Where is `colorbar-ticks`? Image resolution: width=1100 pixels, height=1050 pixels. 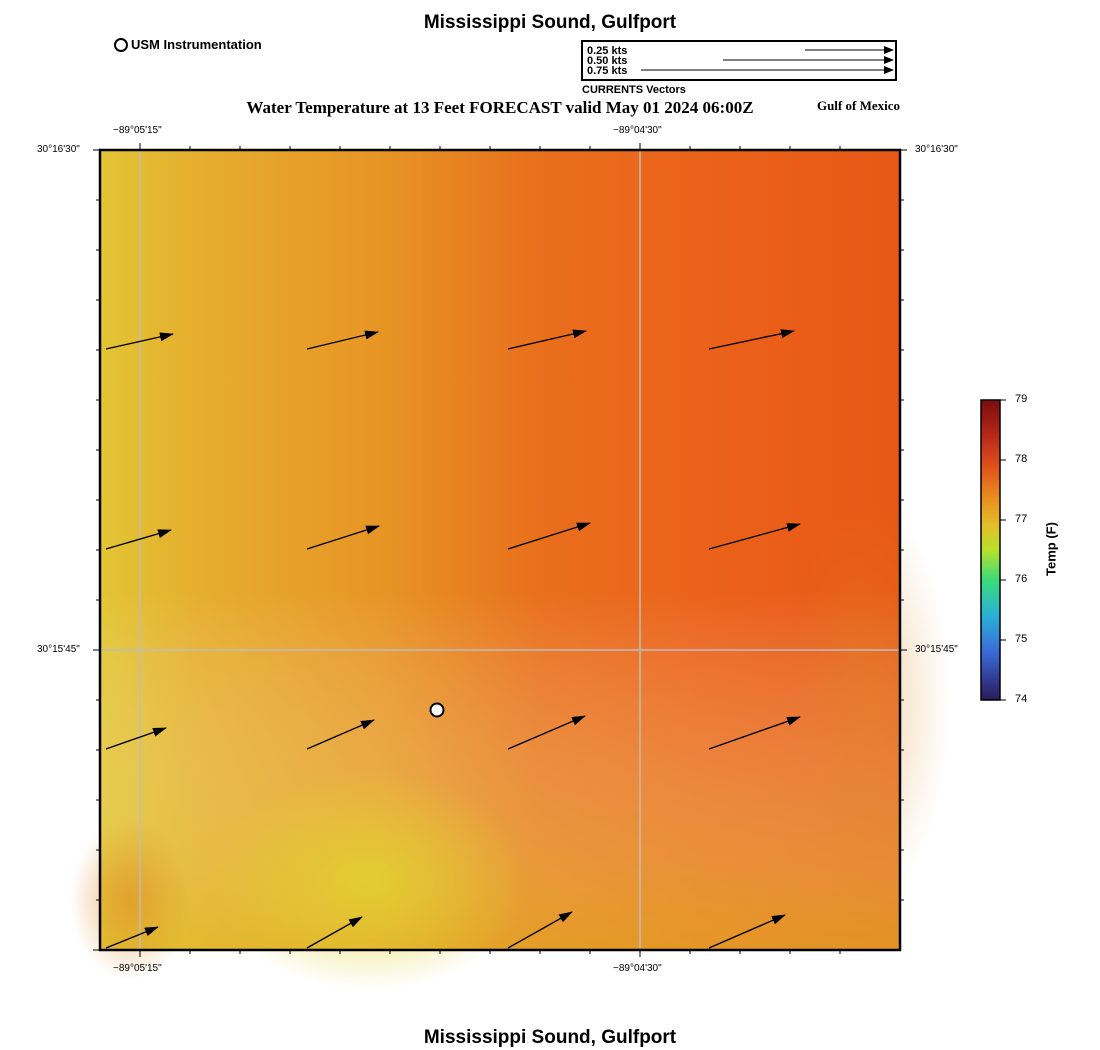
colorbar-ticks is located at coordinates (1003, 550).